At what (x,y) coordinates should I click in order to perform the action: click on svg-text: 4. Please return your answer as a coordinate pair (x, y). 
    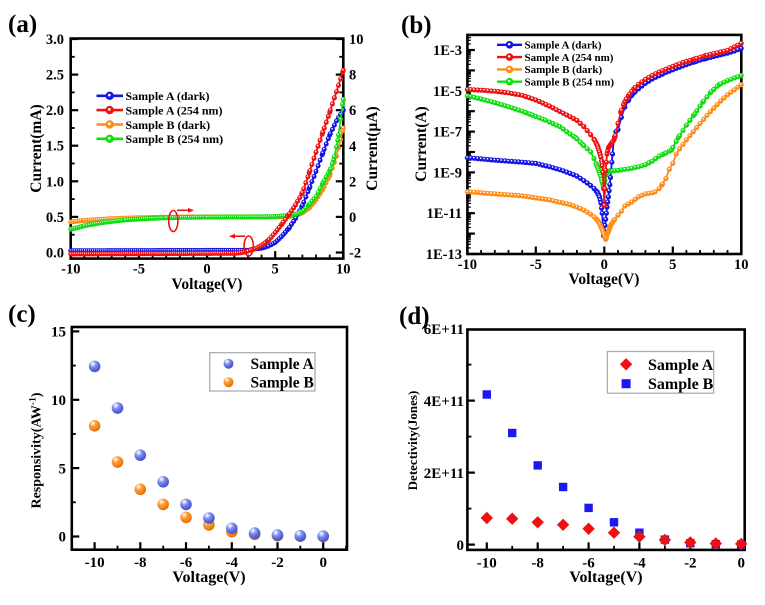
    Looking at the image, I should click on (352, 147).